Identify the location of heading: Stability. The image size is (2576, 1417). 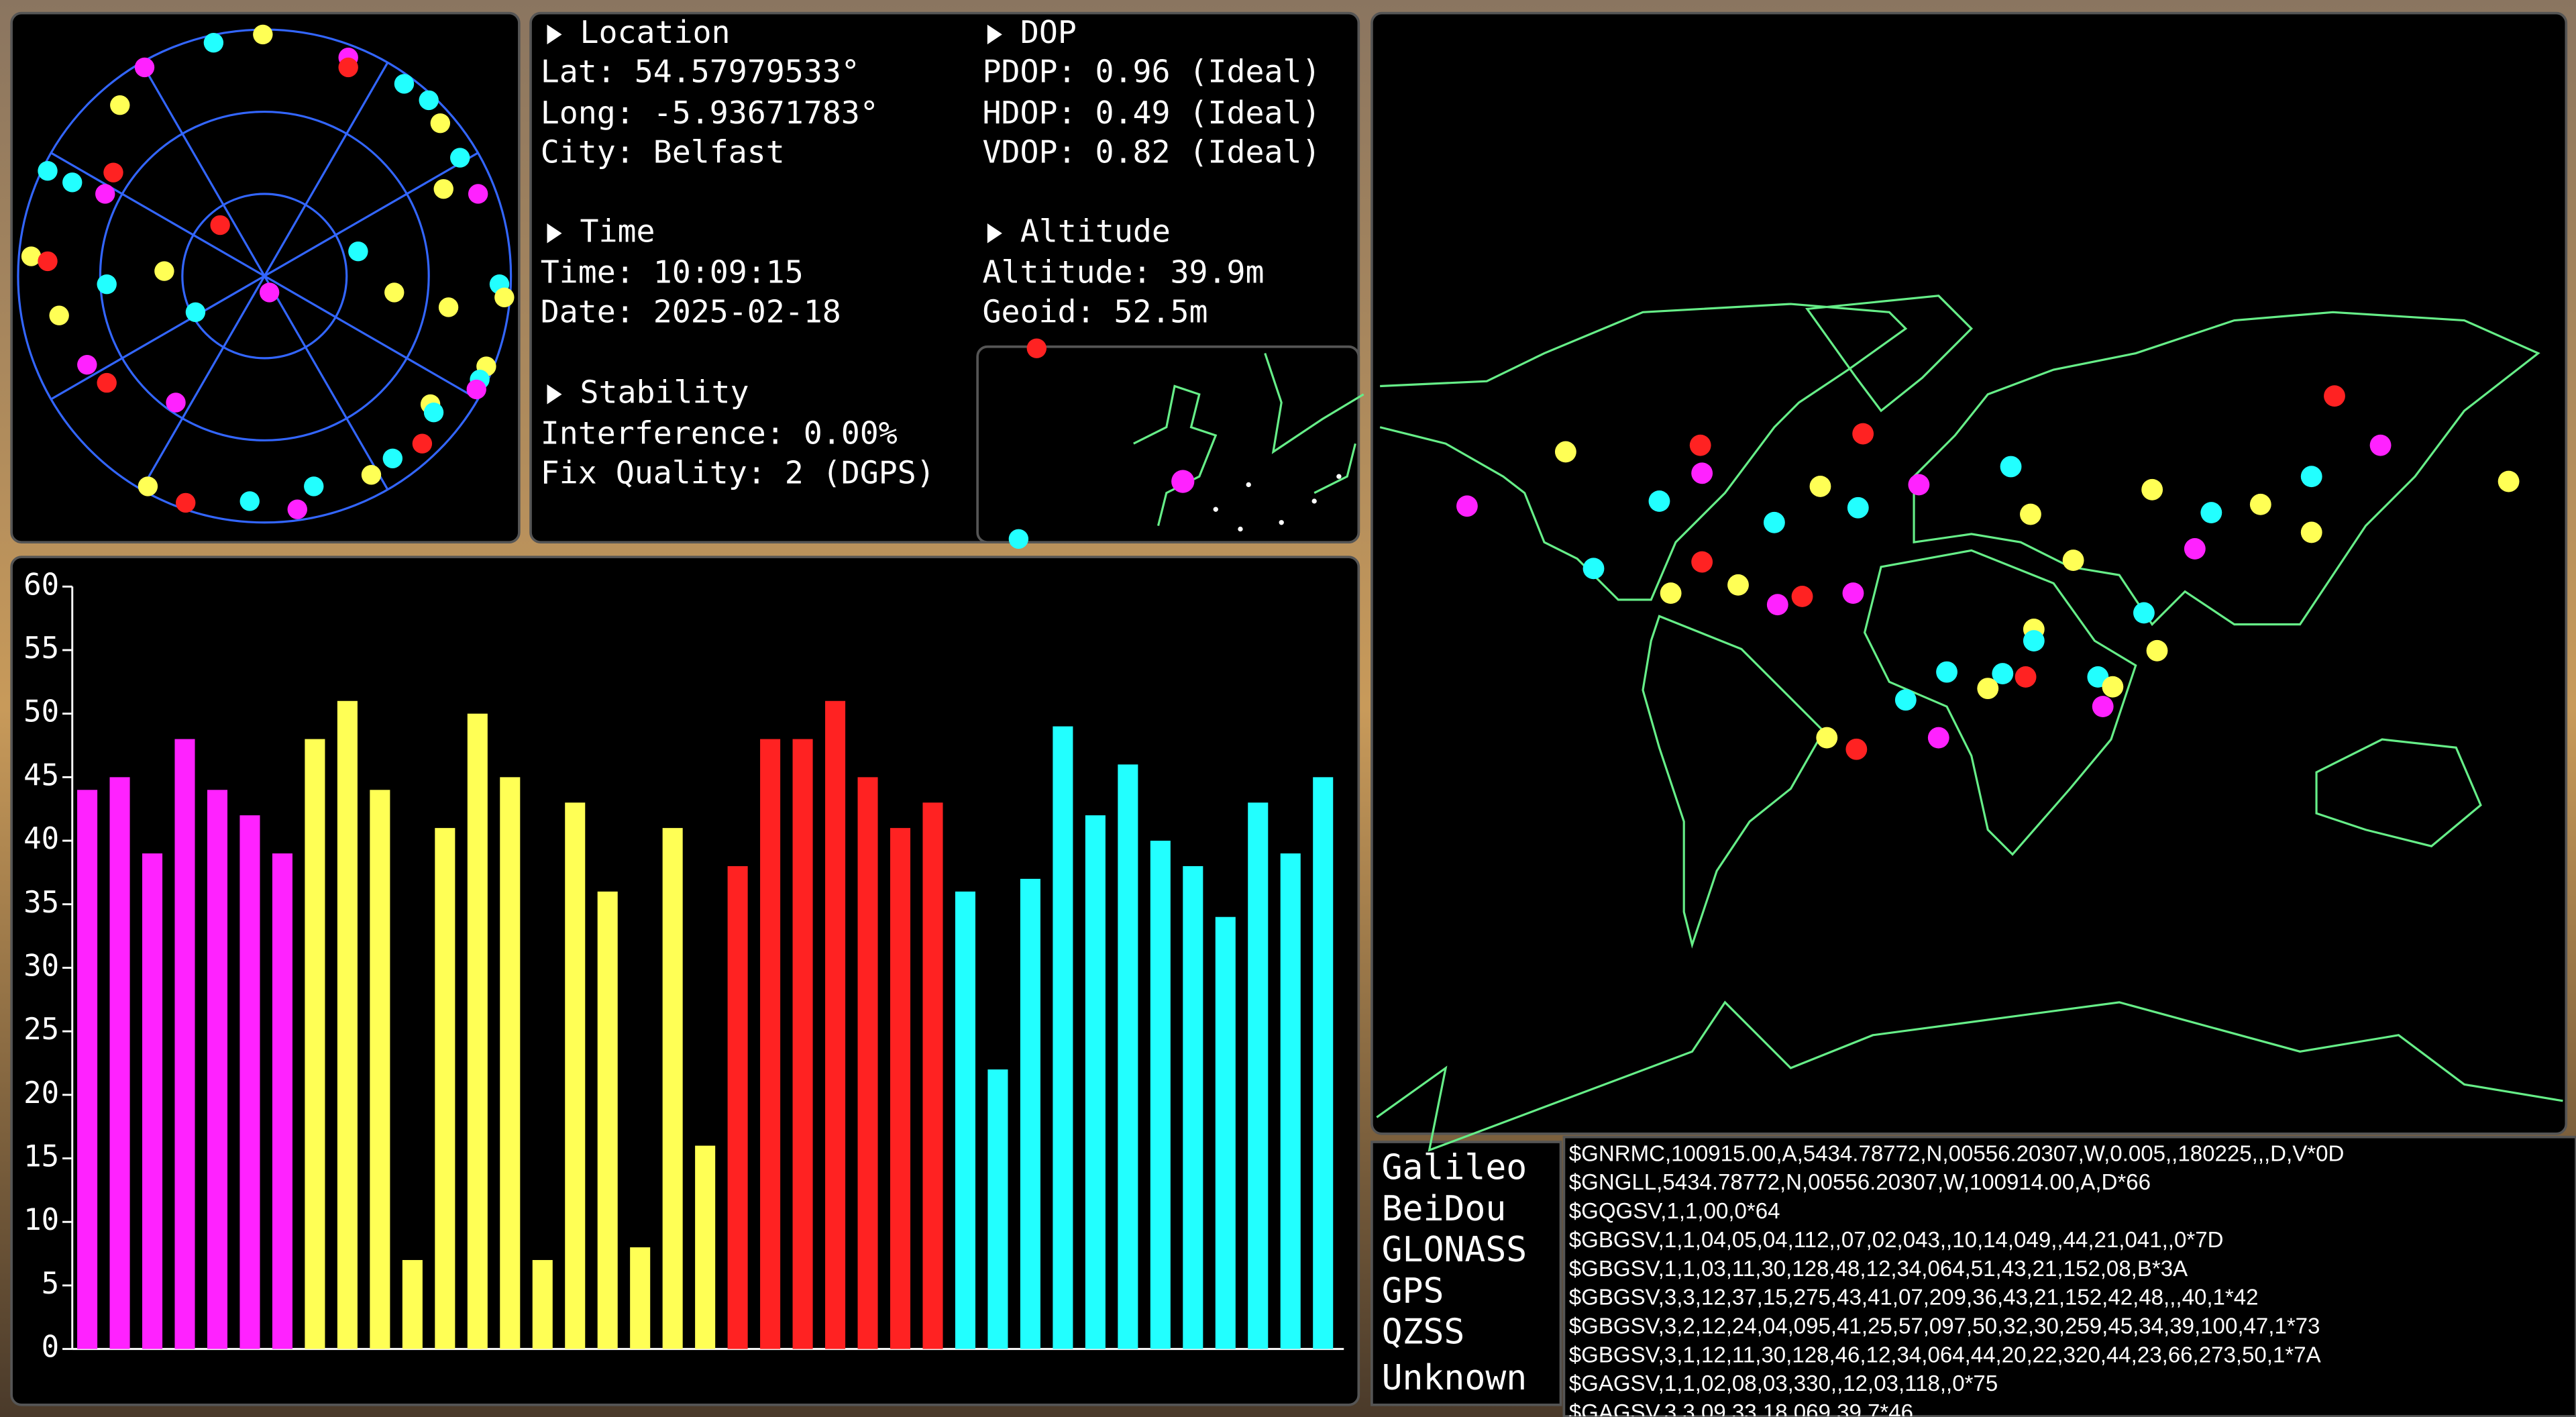
(664, 392).